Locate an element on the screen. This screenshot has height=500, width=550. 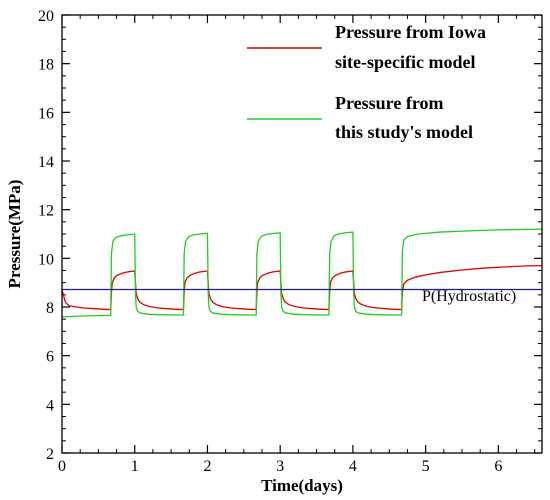
y-tick-label: 12 is located at coordinates (46, 211).